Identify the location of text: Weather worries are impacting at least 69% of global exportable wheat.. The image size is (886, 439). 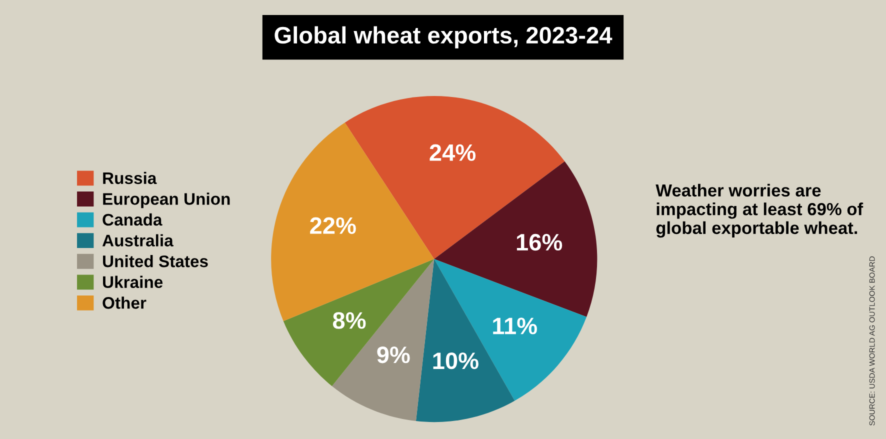
(760, 211).